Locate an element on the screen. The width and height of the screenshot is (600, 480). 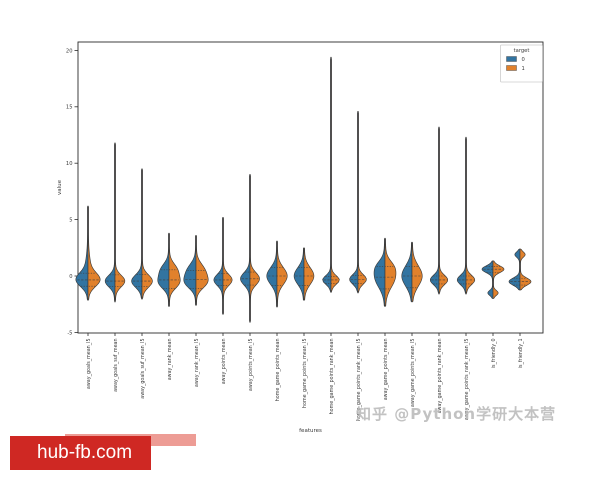
violin-home_game_points_mean_l5 is located at coordinates (304, 274).